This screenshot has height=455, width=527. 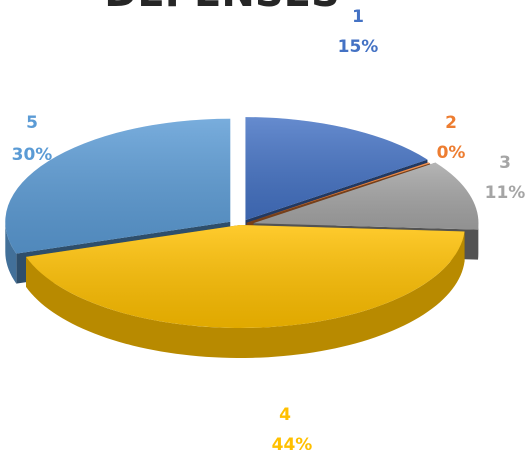 I want to click on slice-label-3-category: 3, so click(x=505, y=163).